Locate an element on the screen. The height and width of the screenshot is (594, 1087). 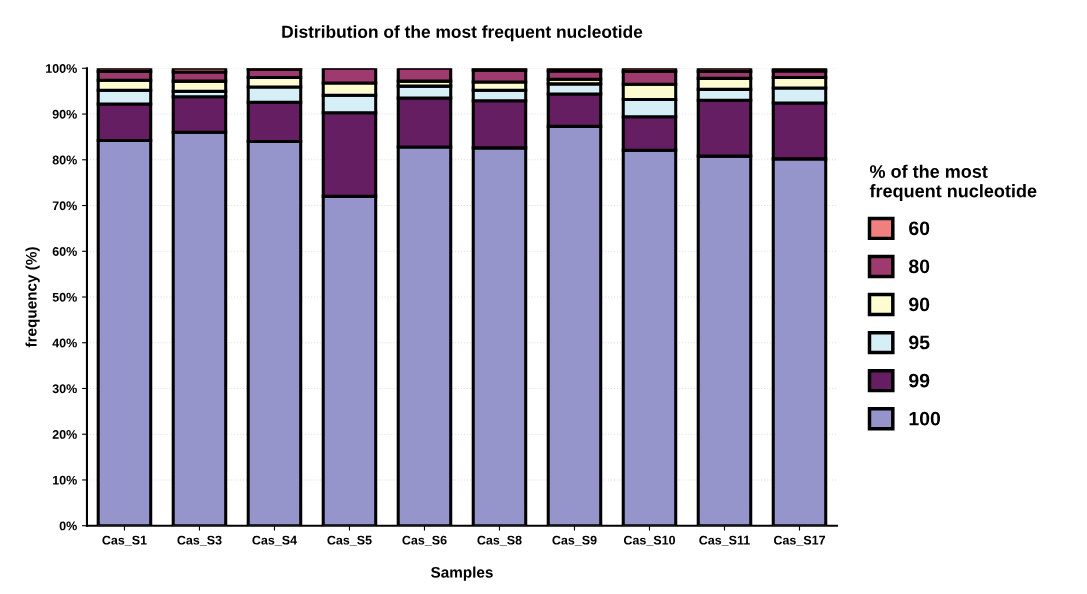
x-tick-label: Cas_S5 is located at coordinates (349, 540).